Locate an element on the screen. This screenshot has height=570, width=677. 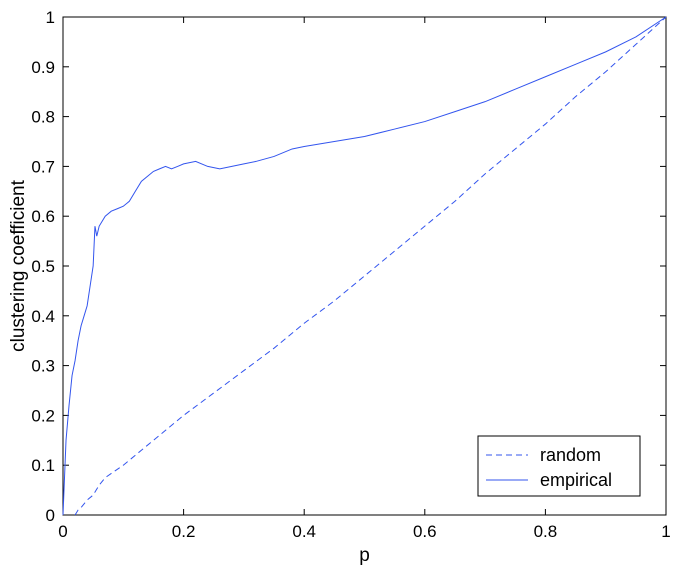
legend-label-random: random is located at coordinates (570, 455).